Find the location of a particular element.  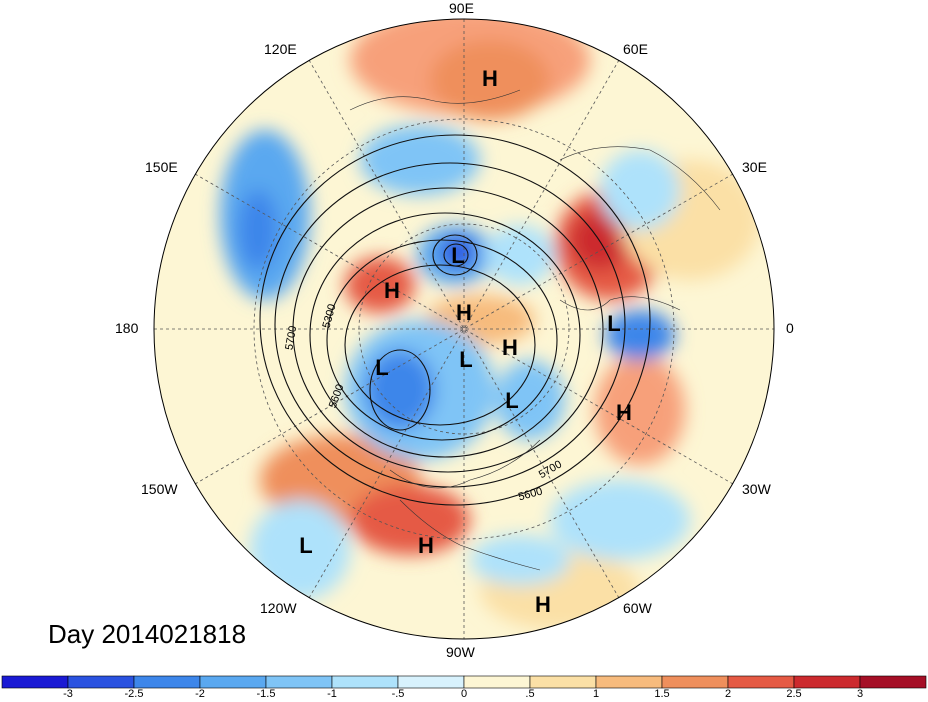

longitude-label-120e: 120E is located at coordinates (280, 49).